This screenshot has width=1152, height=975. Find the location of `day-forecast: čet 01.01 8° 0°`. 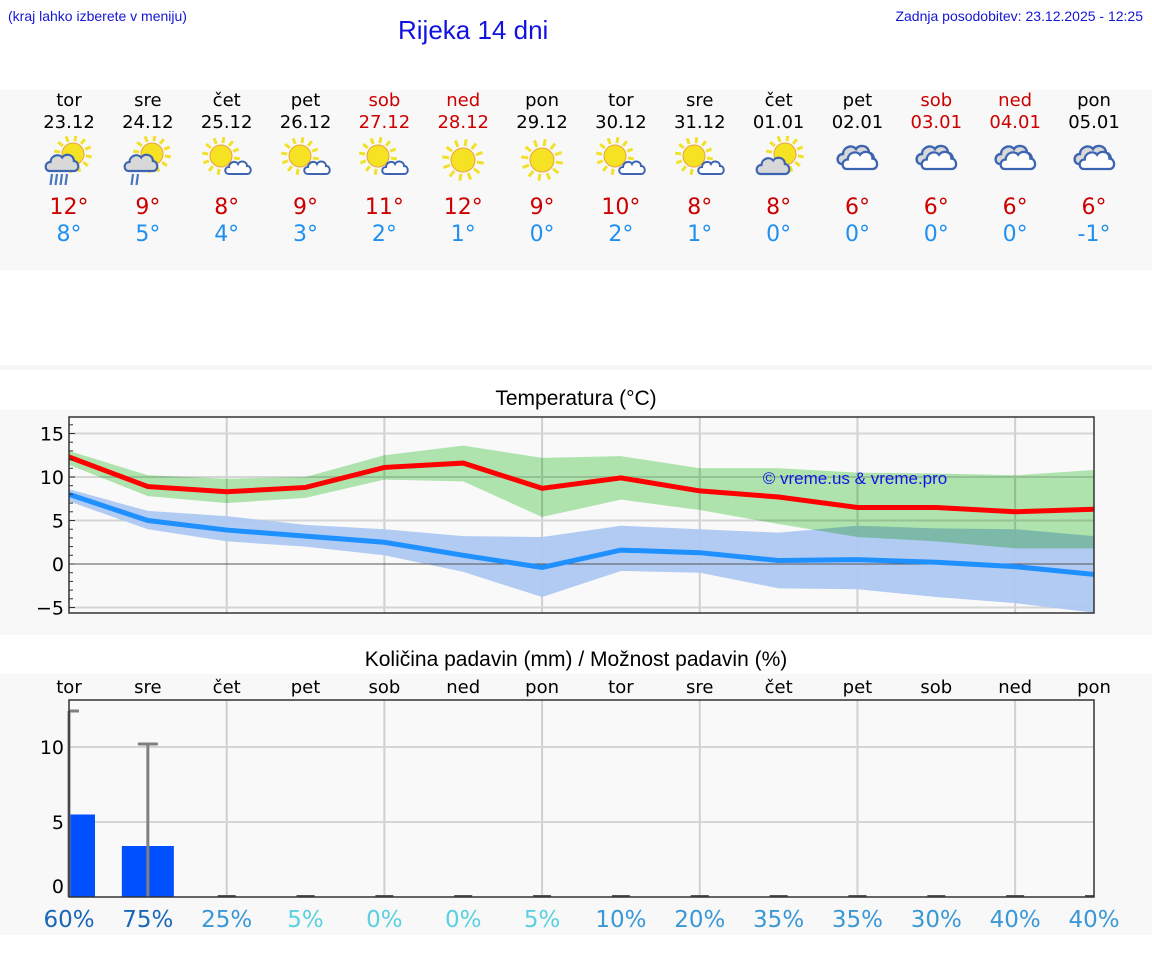

day-forecast: čet 01.01 8° 0° is located at coordinates (779, 169).